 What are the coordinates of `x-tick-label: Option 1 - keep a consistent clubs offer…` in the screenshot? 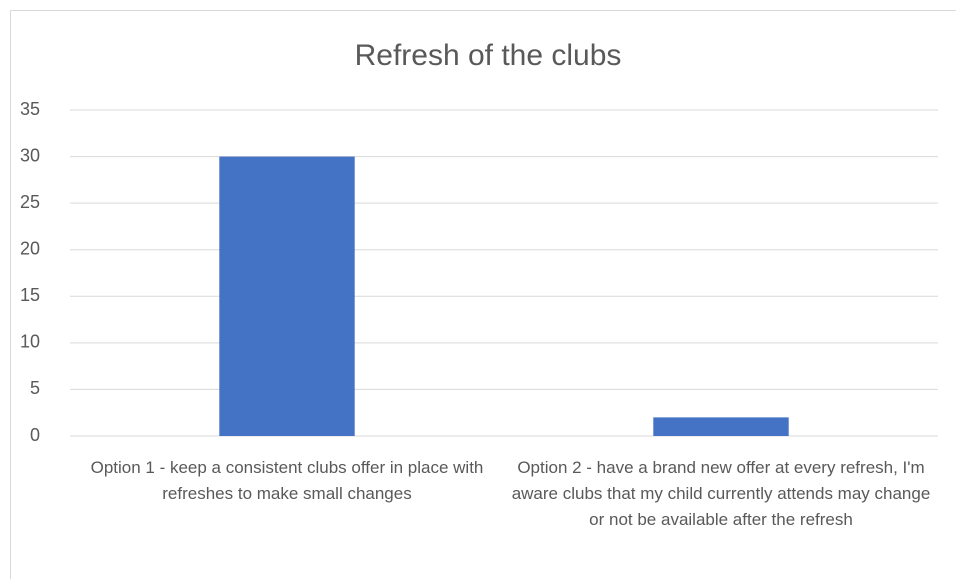 It's located at (287, 480).